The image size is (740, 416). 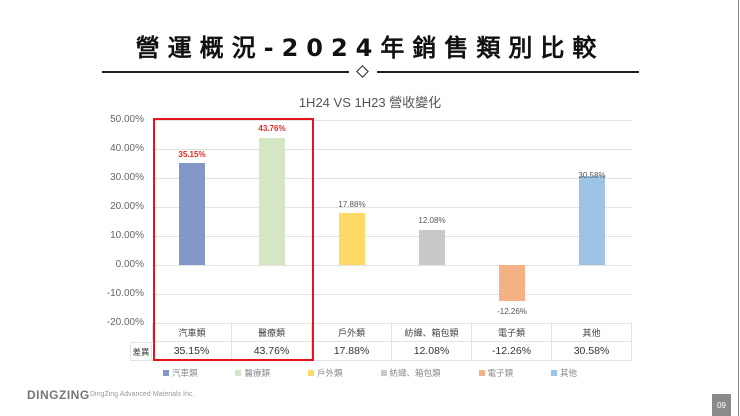 I want to click on y-tick: -10.00%, so click(x=125, y=293).